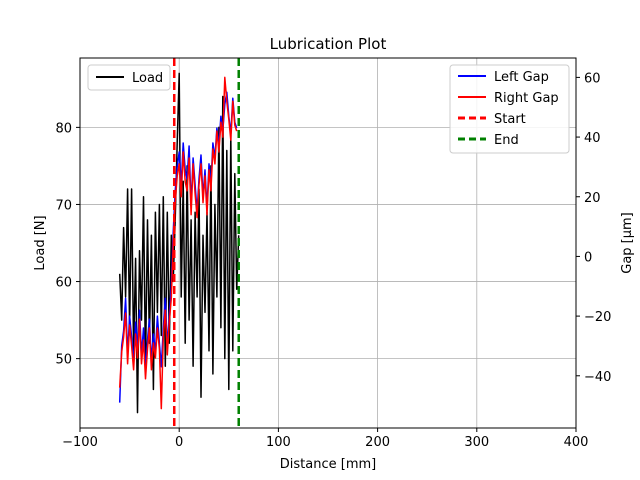  What do you see at coordinates (592, 138) in the screenshot?
I see `right-y-tick-label: 40` at bounding box center [592, 138].